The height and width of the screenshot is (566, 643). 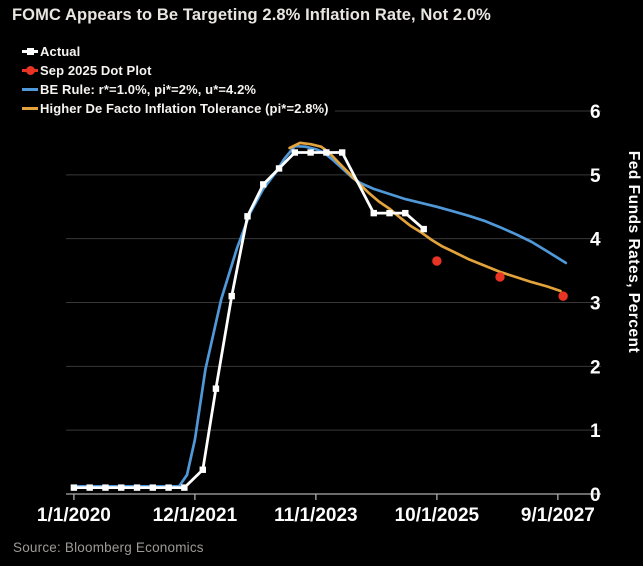 What do you see at coordinates (595, 112) in the screenshot?
I see `y-tick-label: 6` at bounding box center [595, 112].